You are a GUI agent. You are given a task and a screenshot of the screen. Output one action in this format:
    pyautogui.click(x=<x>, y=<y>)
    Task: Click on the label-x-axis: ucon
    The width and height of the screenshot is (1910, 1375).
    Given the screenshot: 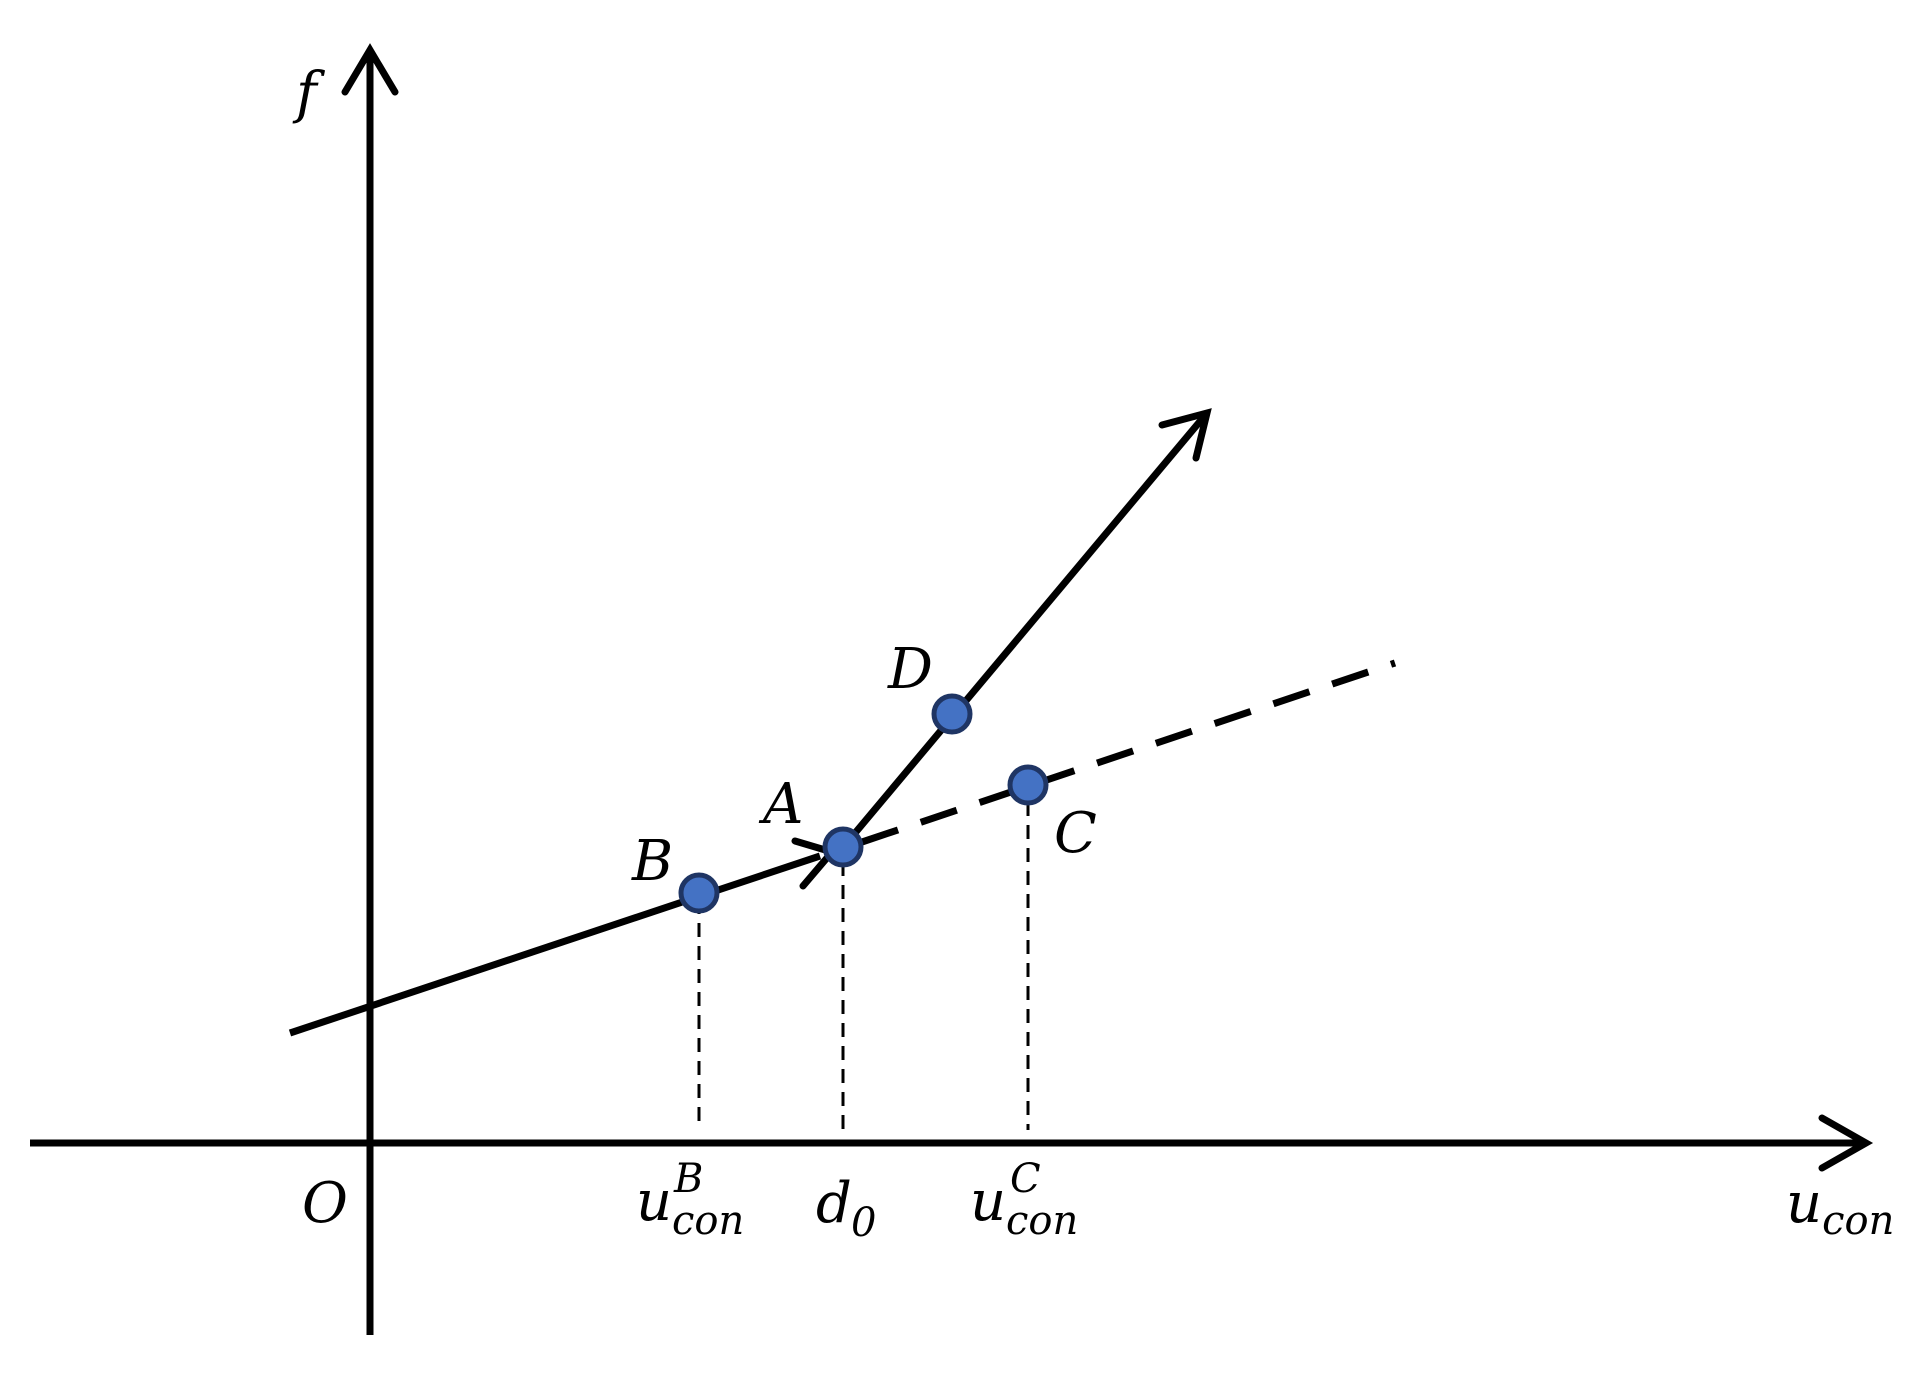 What is the action you would take?
    pyautogui.click(x=1840, y=1207)
    